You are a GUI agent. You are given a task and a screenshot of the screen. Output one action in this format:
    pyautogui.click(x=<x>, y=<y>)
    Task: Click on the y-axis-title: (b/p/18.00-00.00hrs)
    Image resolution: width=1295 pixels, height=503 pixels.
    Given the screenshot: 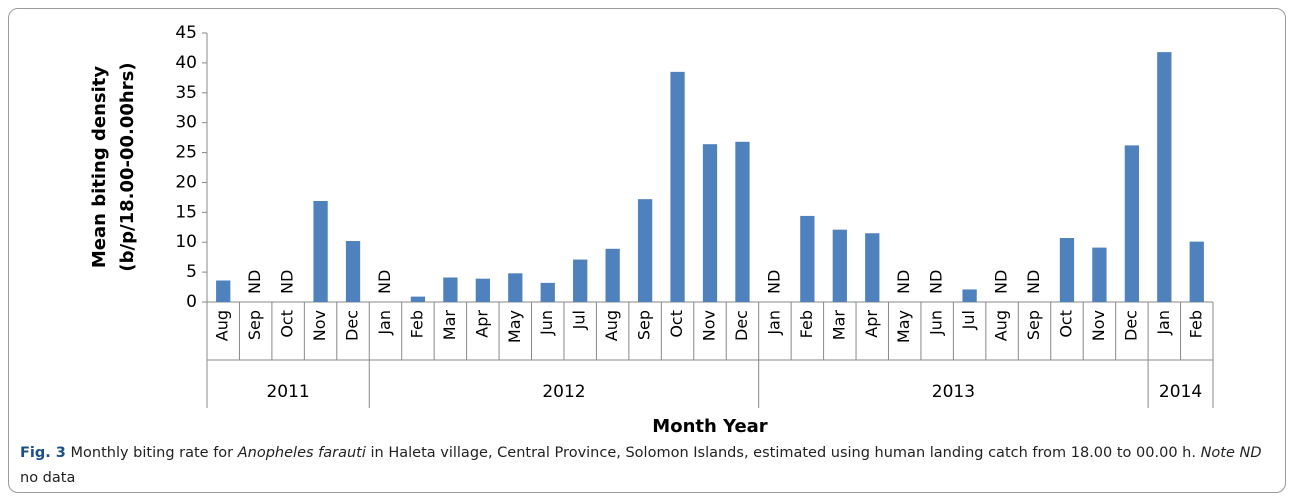 What is the action you would take?
    pyautogui.click(x=127, y=166)
    